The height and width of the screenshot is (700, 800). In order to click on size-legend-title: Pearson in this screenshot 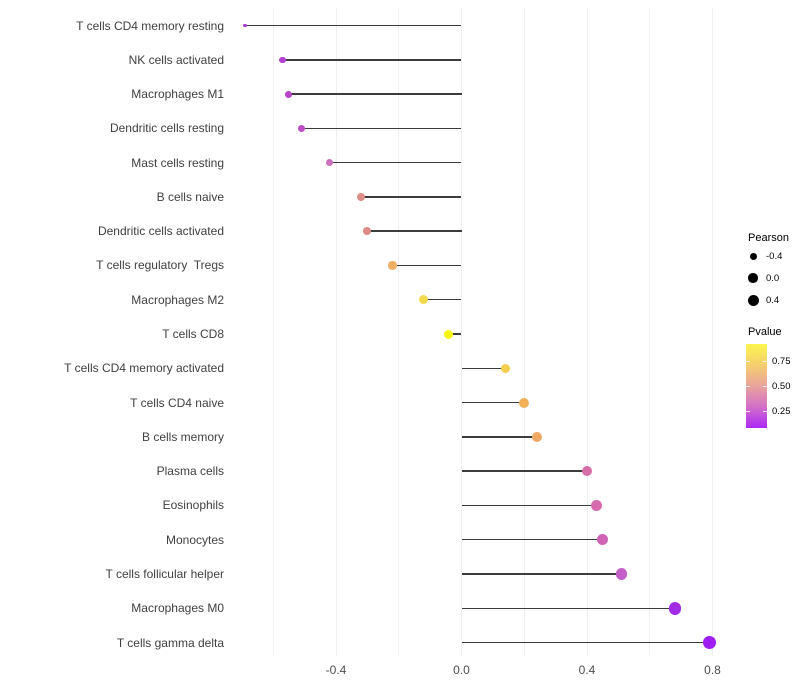, I will do `click(768, 238)`.